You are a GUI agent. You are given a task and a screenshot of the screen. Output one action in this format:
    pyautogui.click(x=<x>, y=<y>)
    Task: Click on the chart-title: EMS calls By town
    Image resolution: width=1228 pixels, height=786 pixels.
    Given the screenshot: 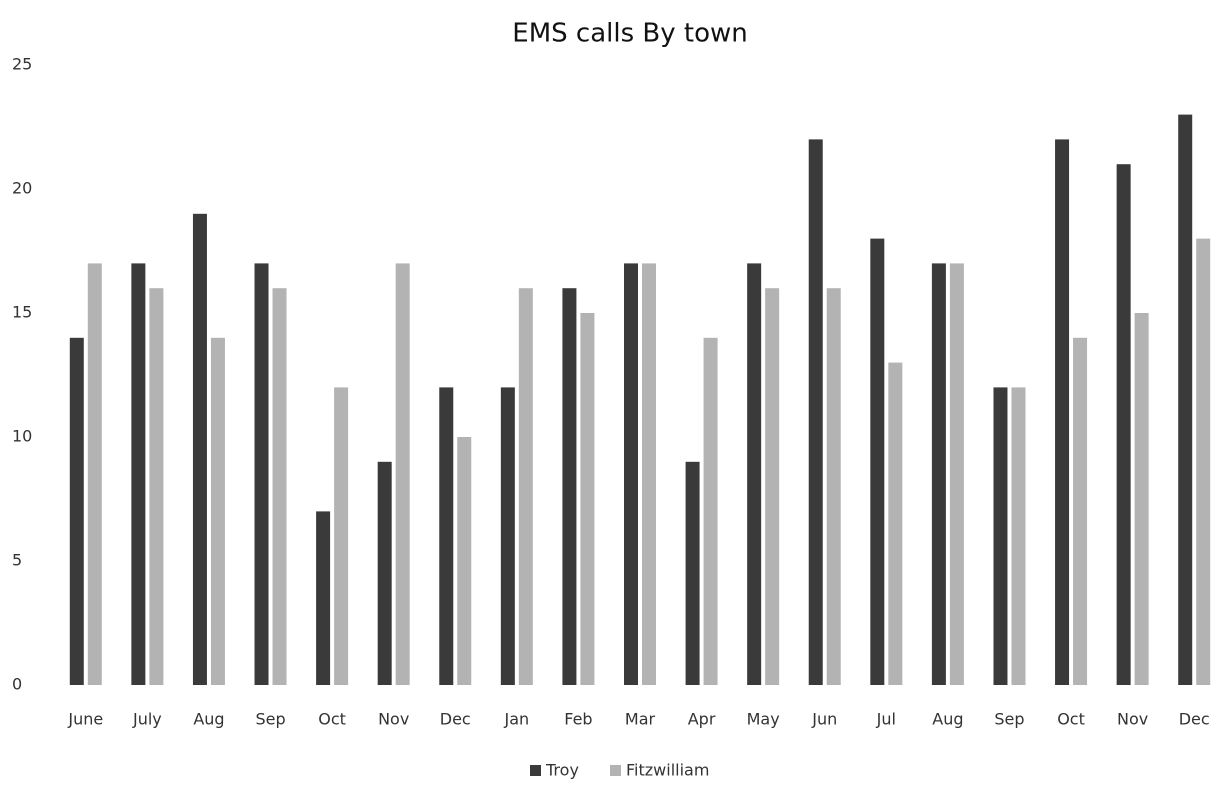 What is the action you would take?
    pyautogui.click(x=629, y=34)
    